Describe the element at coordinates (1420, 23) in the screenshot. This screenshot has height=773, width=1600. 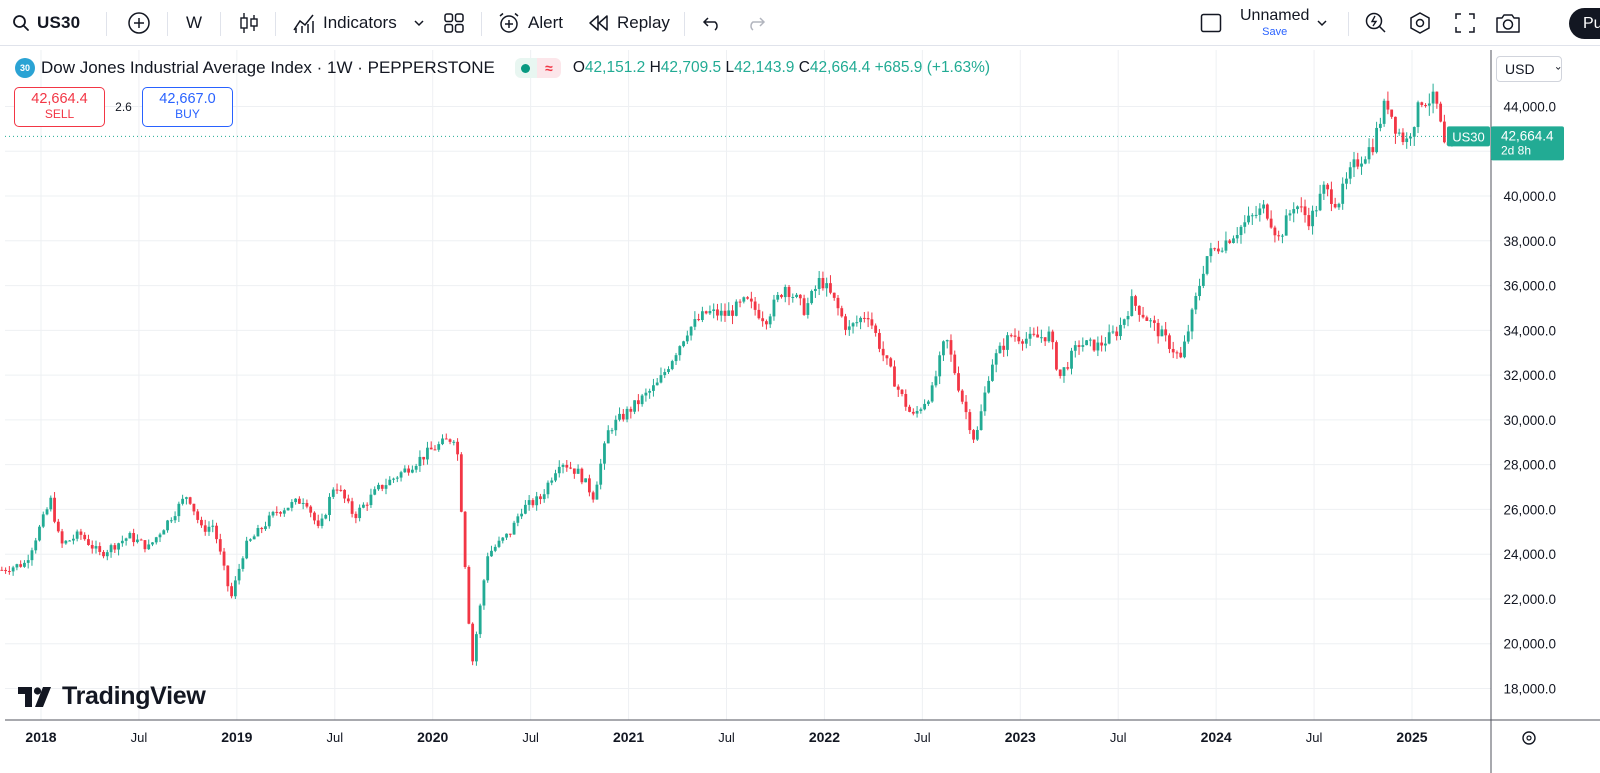
I see `settings-button` at that location.